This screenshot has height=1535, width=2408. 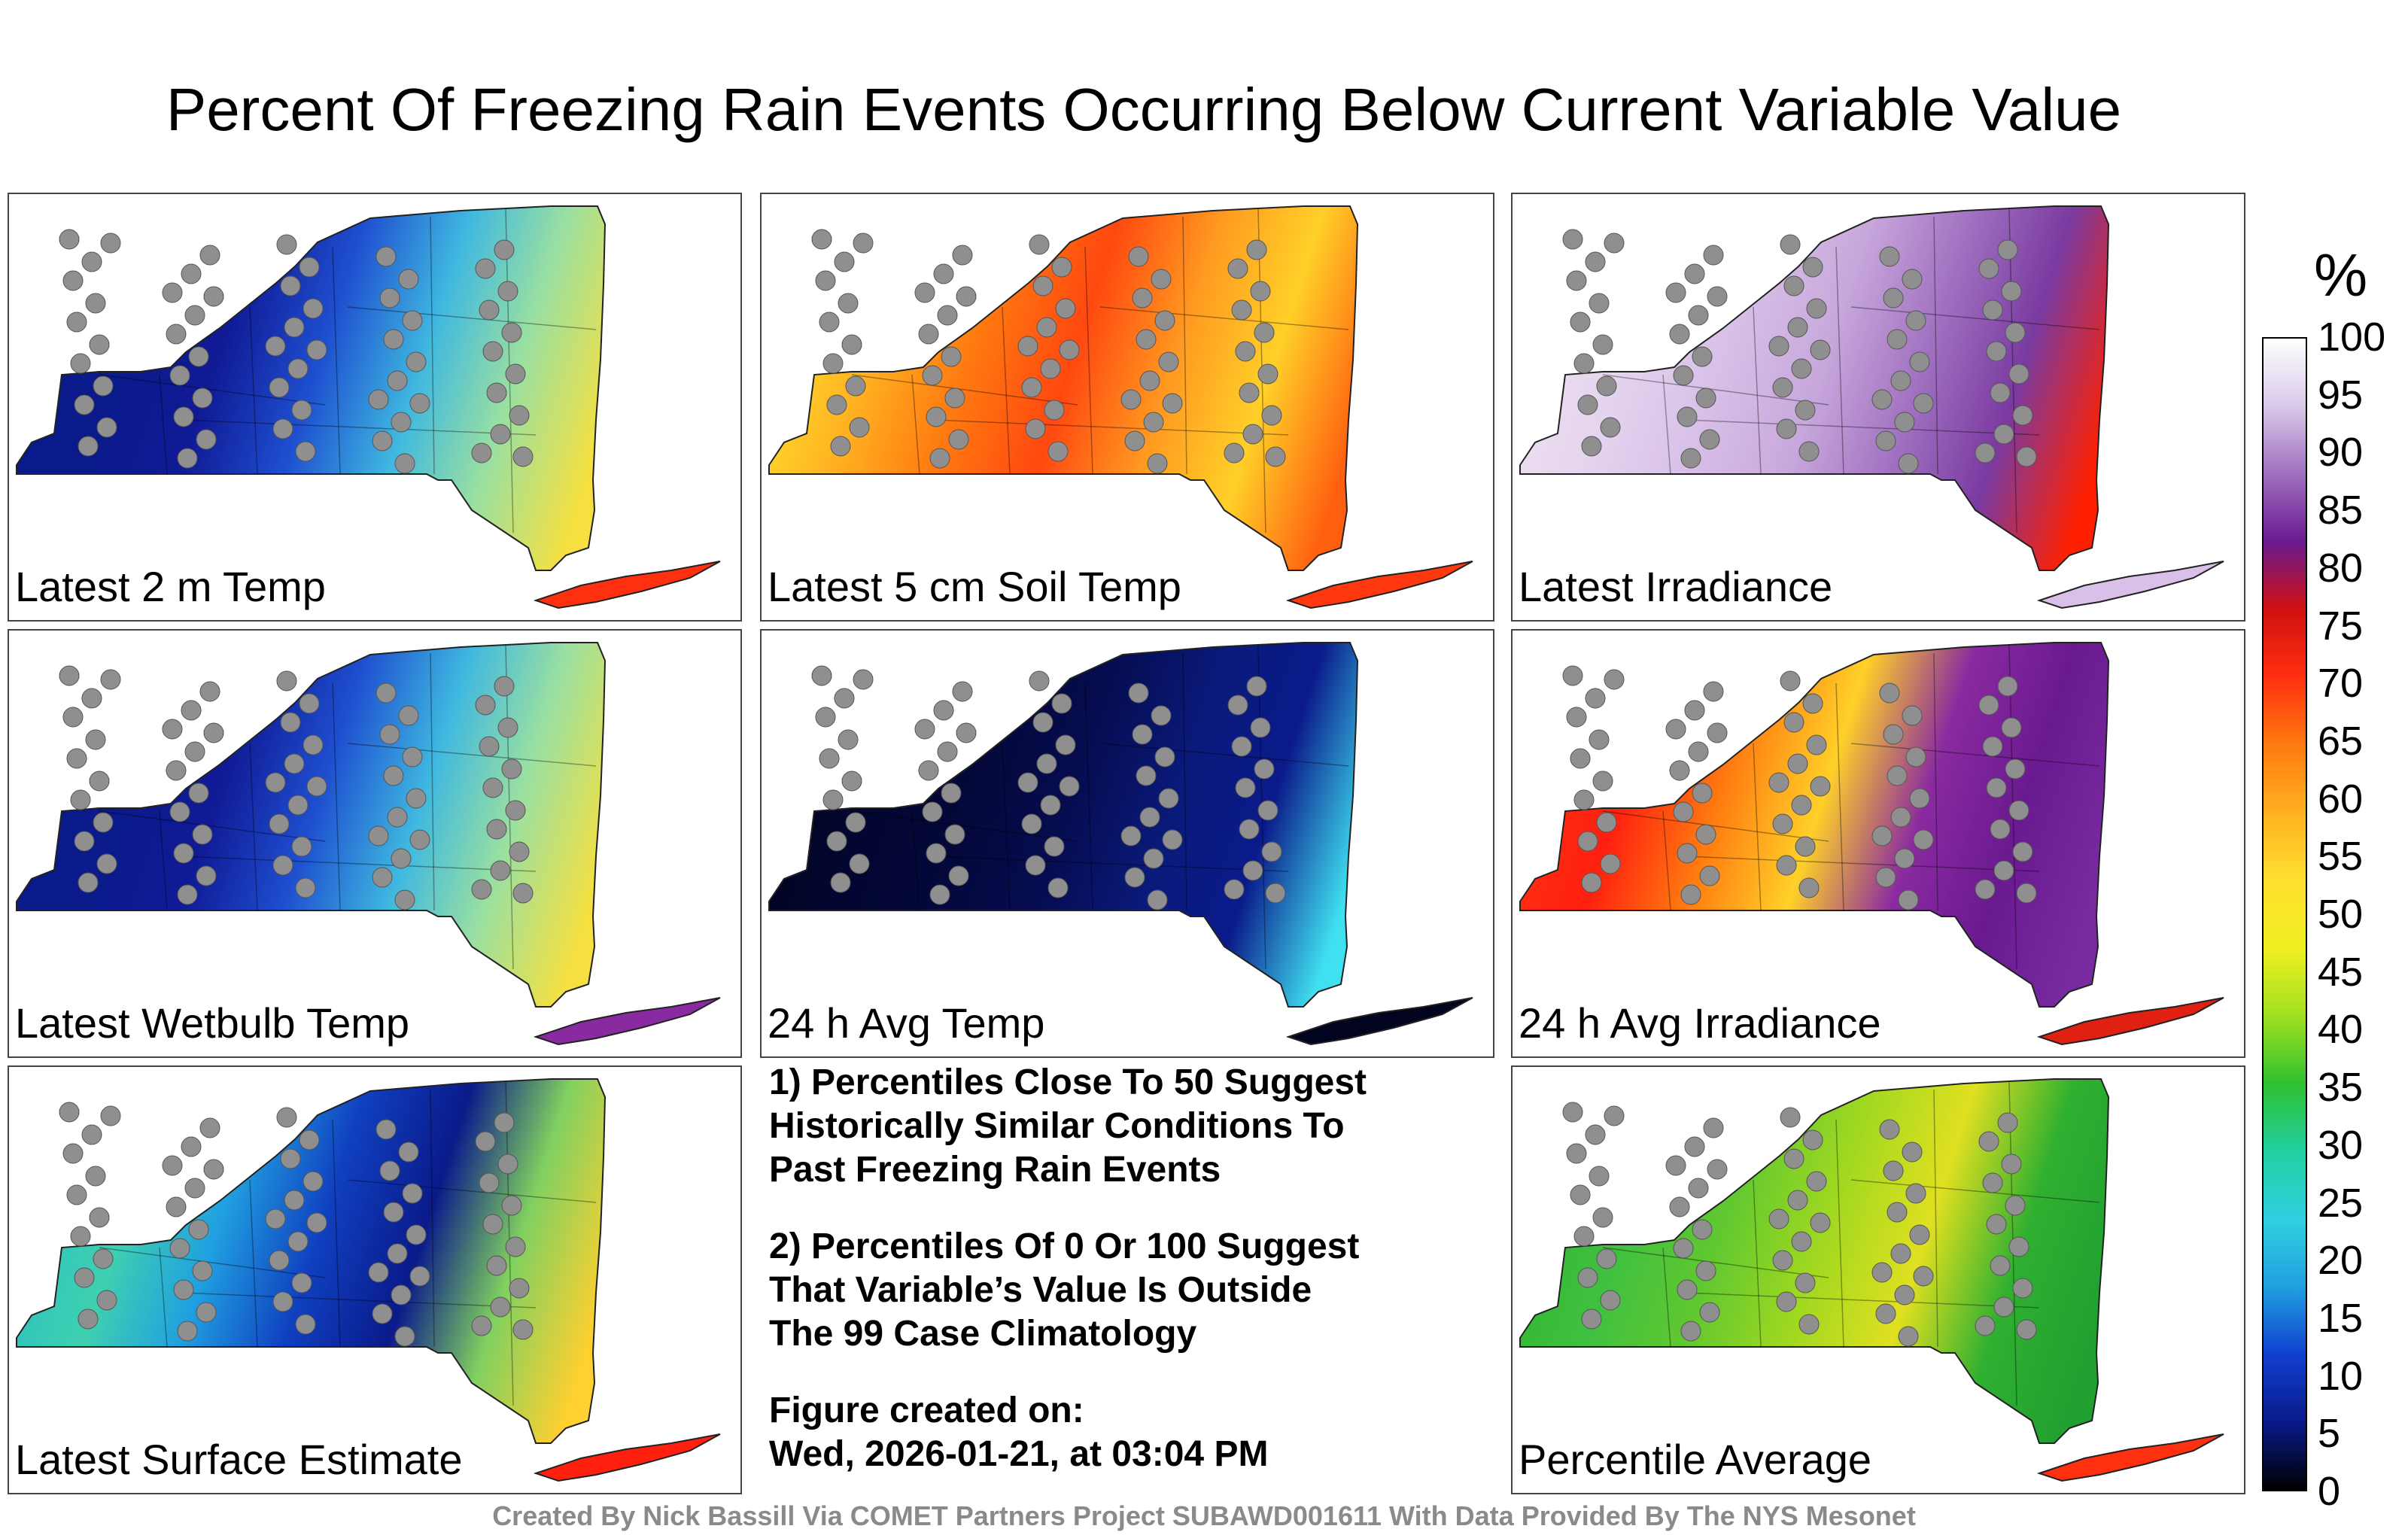 I want to click on colorbar-tick-55: 55, so click(x=2341, y=857).